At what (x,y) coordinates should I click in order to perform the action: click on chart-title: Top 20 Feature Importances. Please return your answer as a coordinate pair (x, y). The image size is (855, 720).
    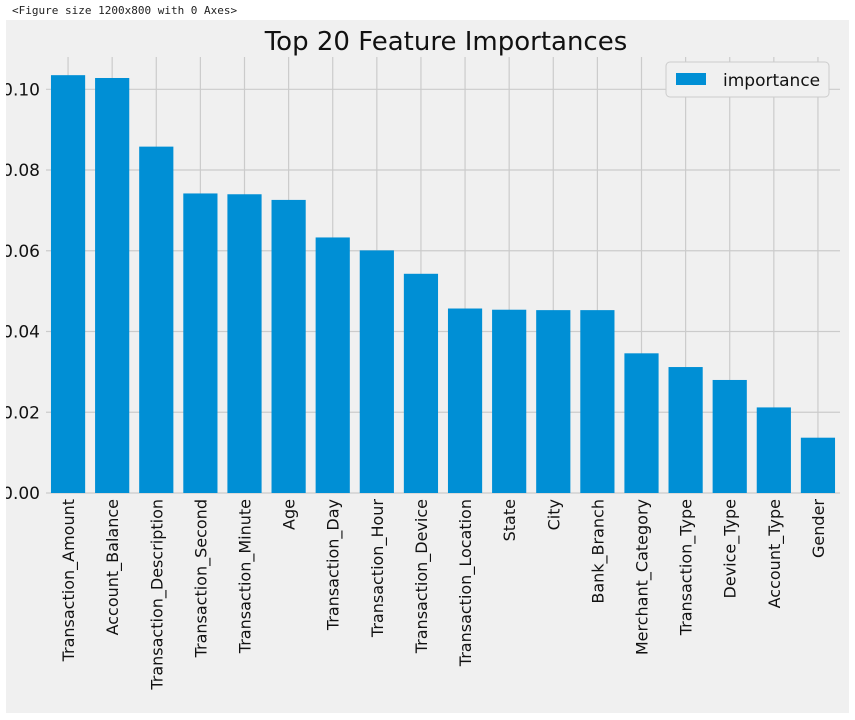
    Looking at the image, I should click on (446, 42).